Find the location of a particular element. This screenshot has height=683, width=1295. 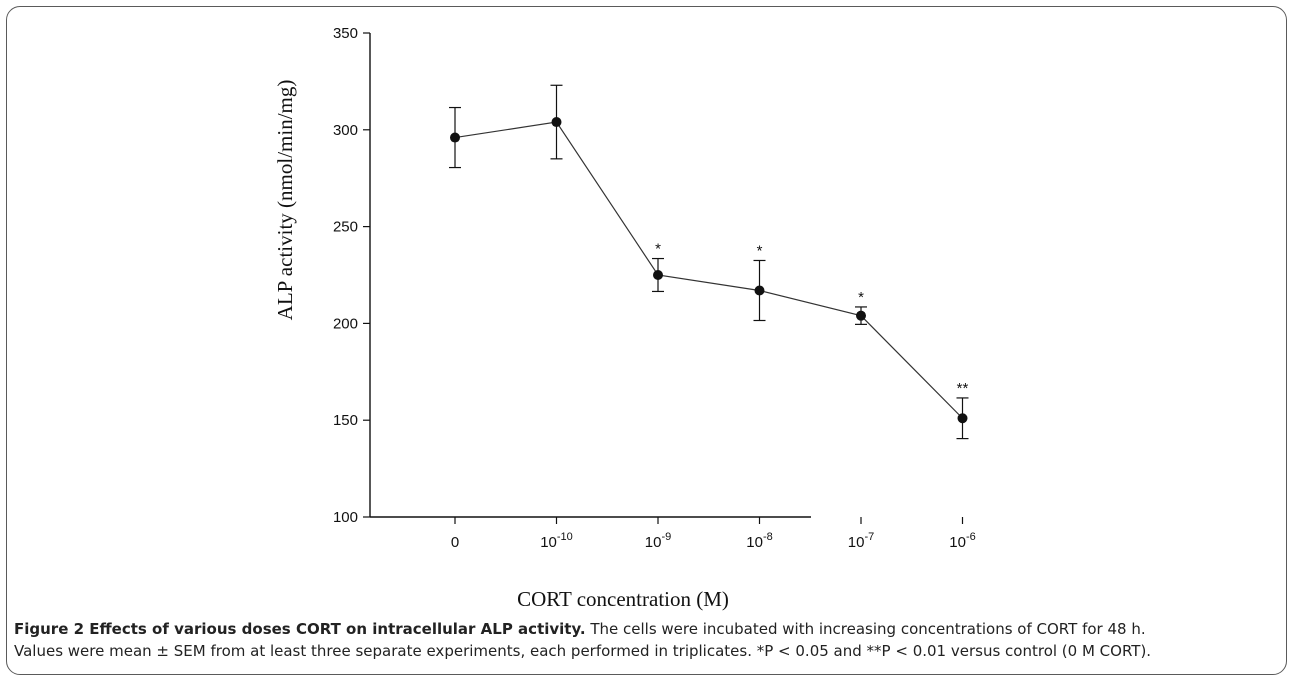

x-tick-label: 10⁻⁷ is located at coordinates (861, 541).